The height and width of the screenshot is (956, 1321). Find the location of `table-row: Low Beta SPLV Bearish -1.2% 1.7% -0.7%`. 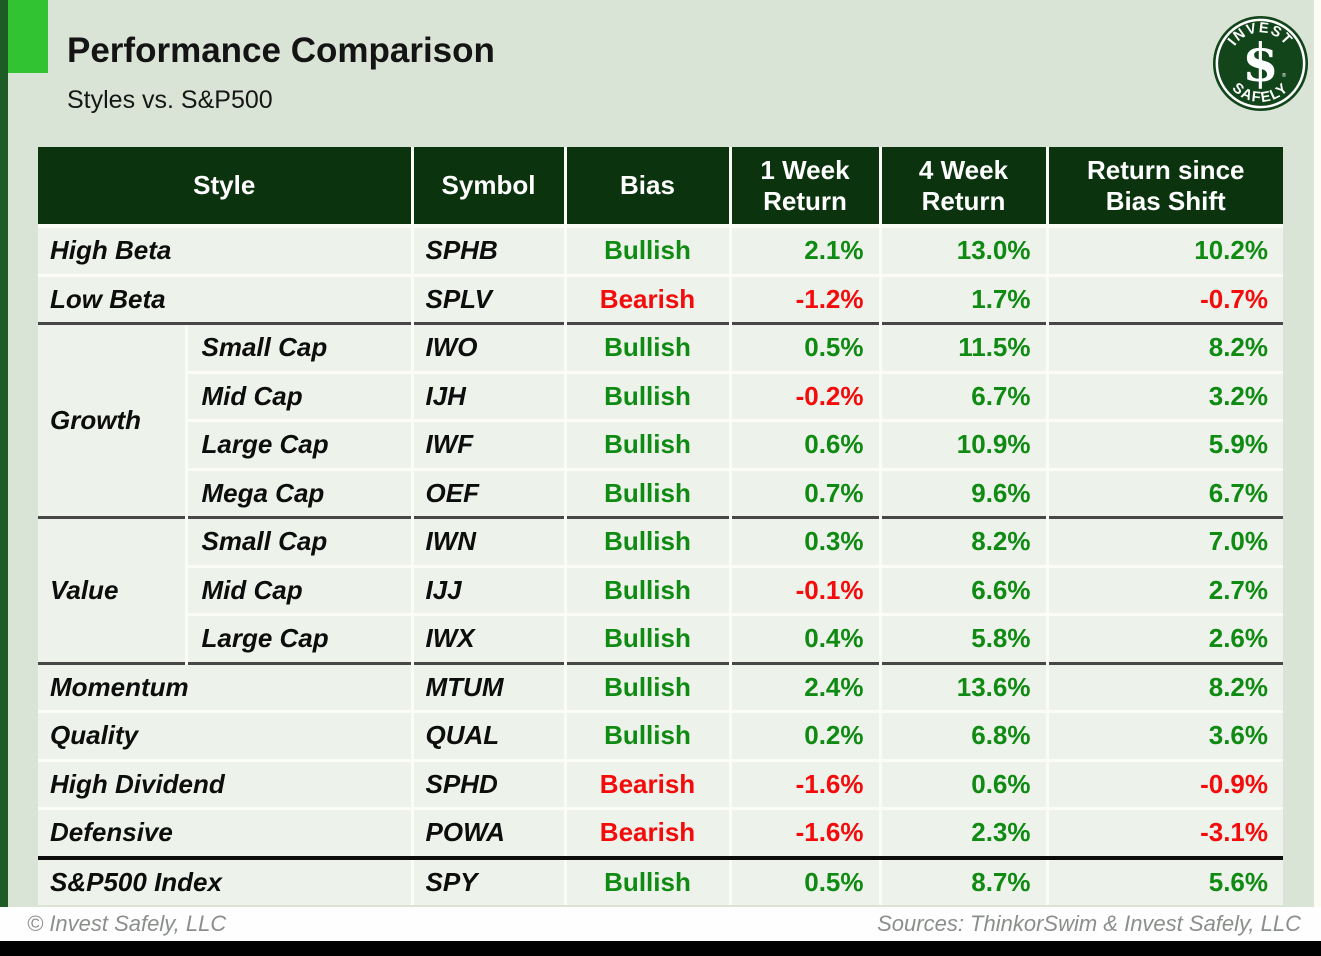

table-row: Low Beta SPLV Bearish -1.2% 1.7% -0.7% is located at coordinates (660, 298).